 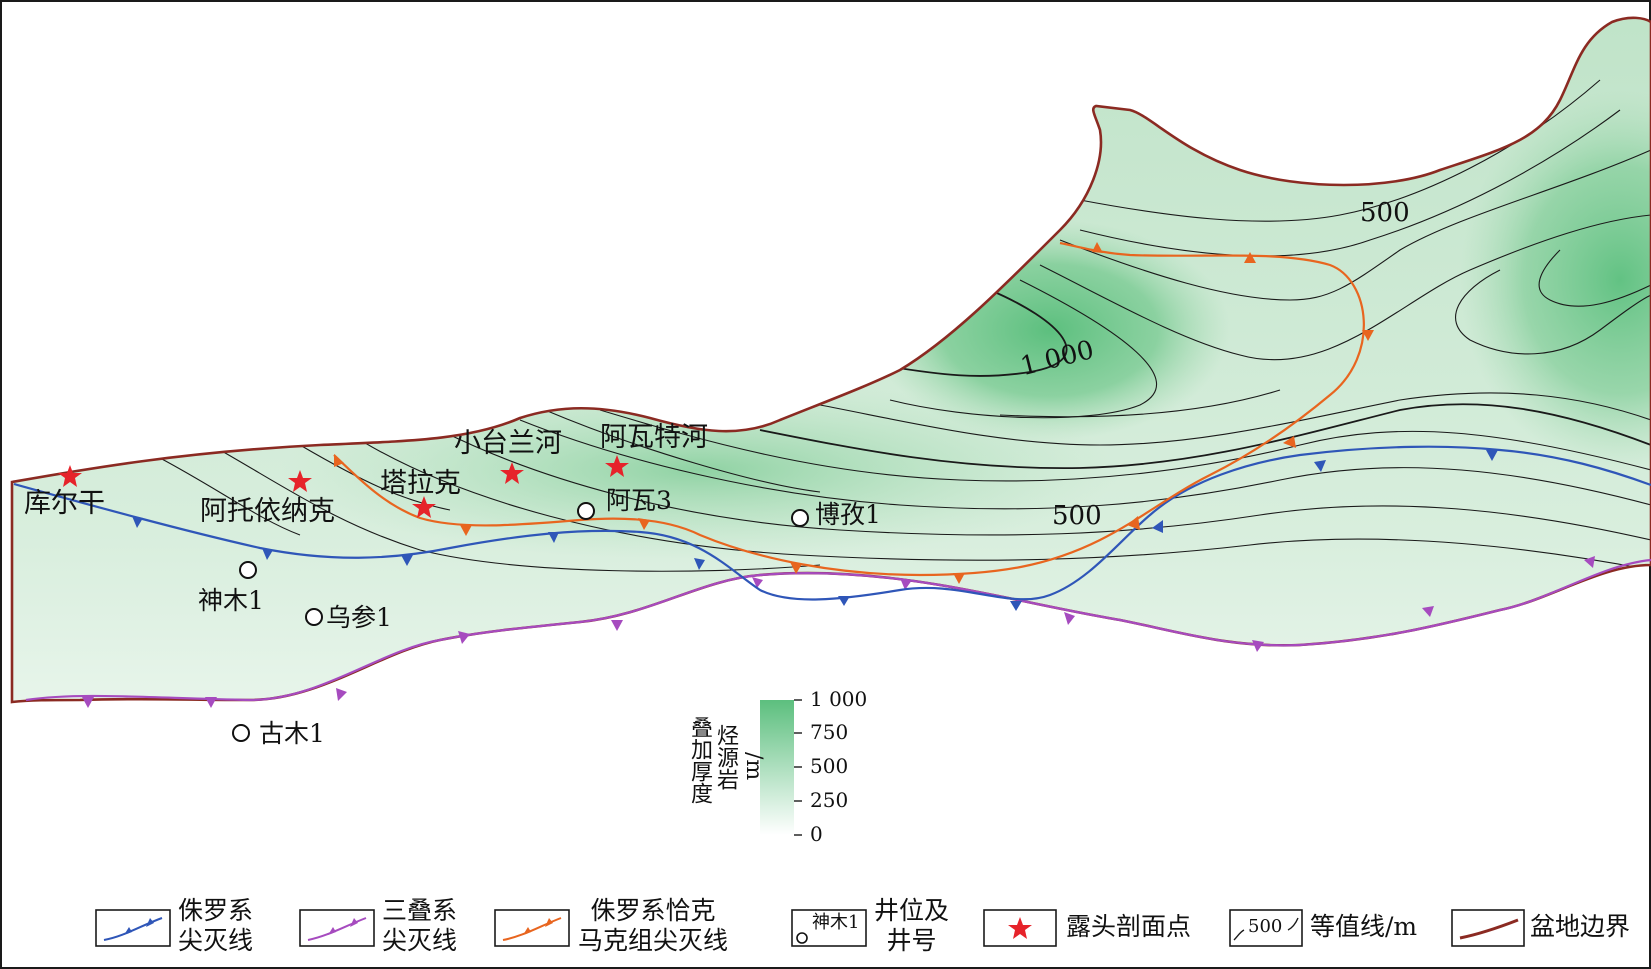 What do you see at coordinates (64, 503) in the screenshot?
I see `place-label-kuergan: 库尔干` at bounding box center [64, 503].